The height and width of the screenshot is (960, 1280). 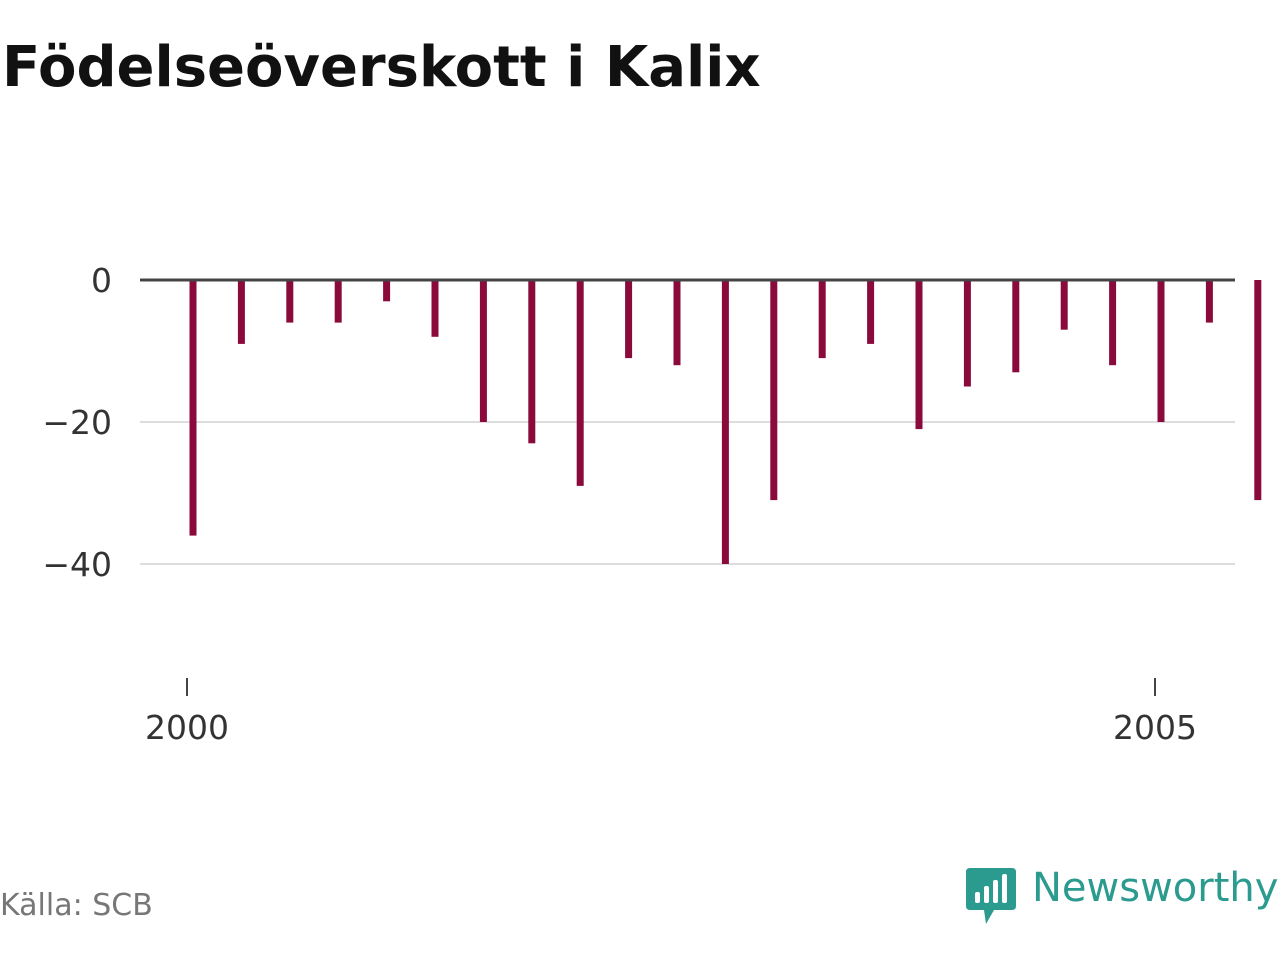 What do you see at coordinates (77, 564) in the screenshot?
I see `y-tick-label: −40` at bounding box center [77, 564].